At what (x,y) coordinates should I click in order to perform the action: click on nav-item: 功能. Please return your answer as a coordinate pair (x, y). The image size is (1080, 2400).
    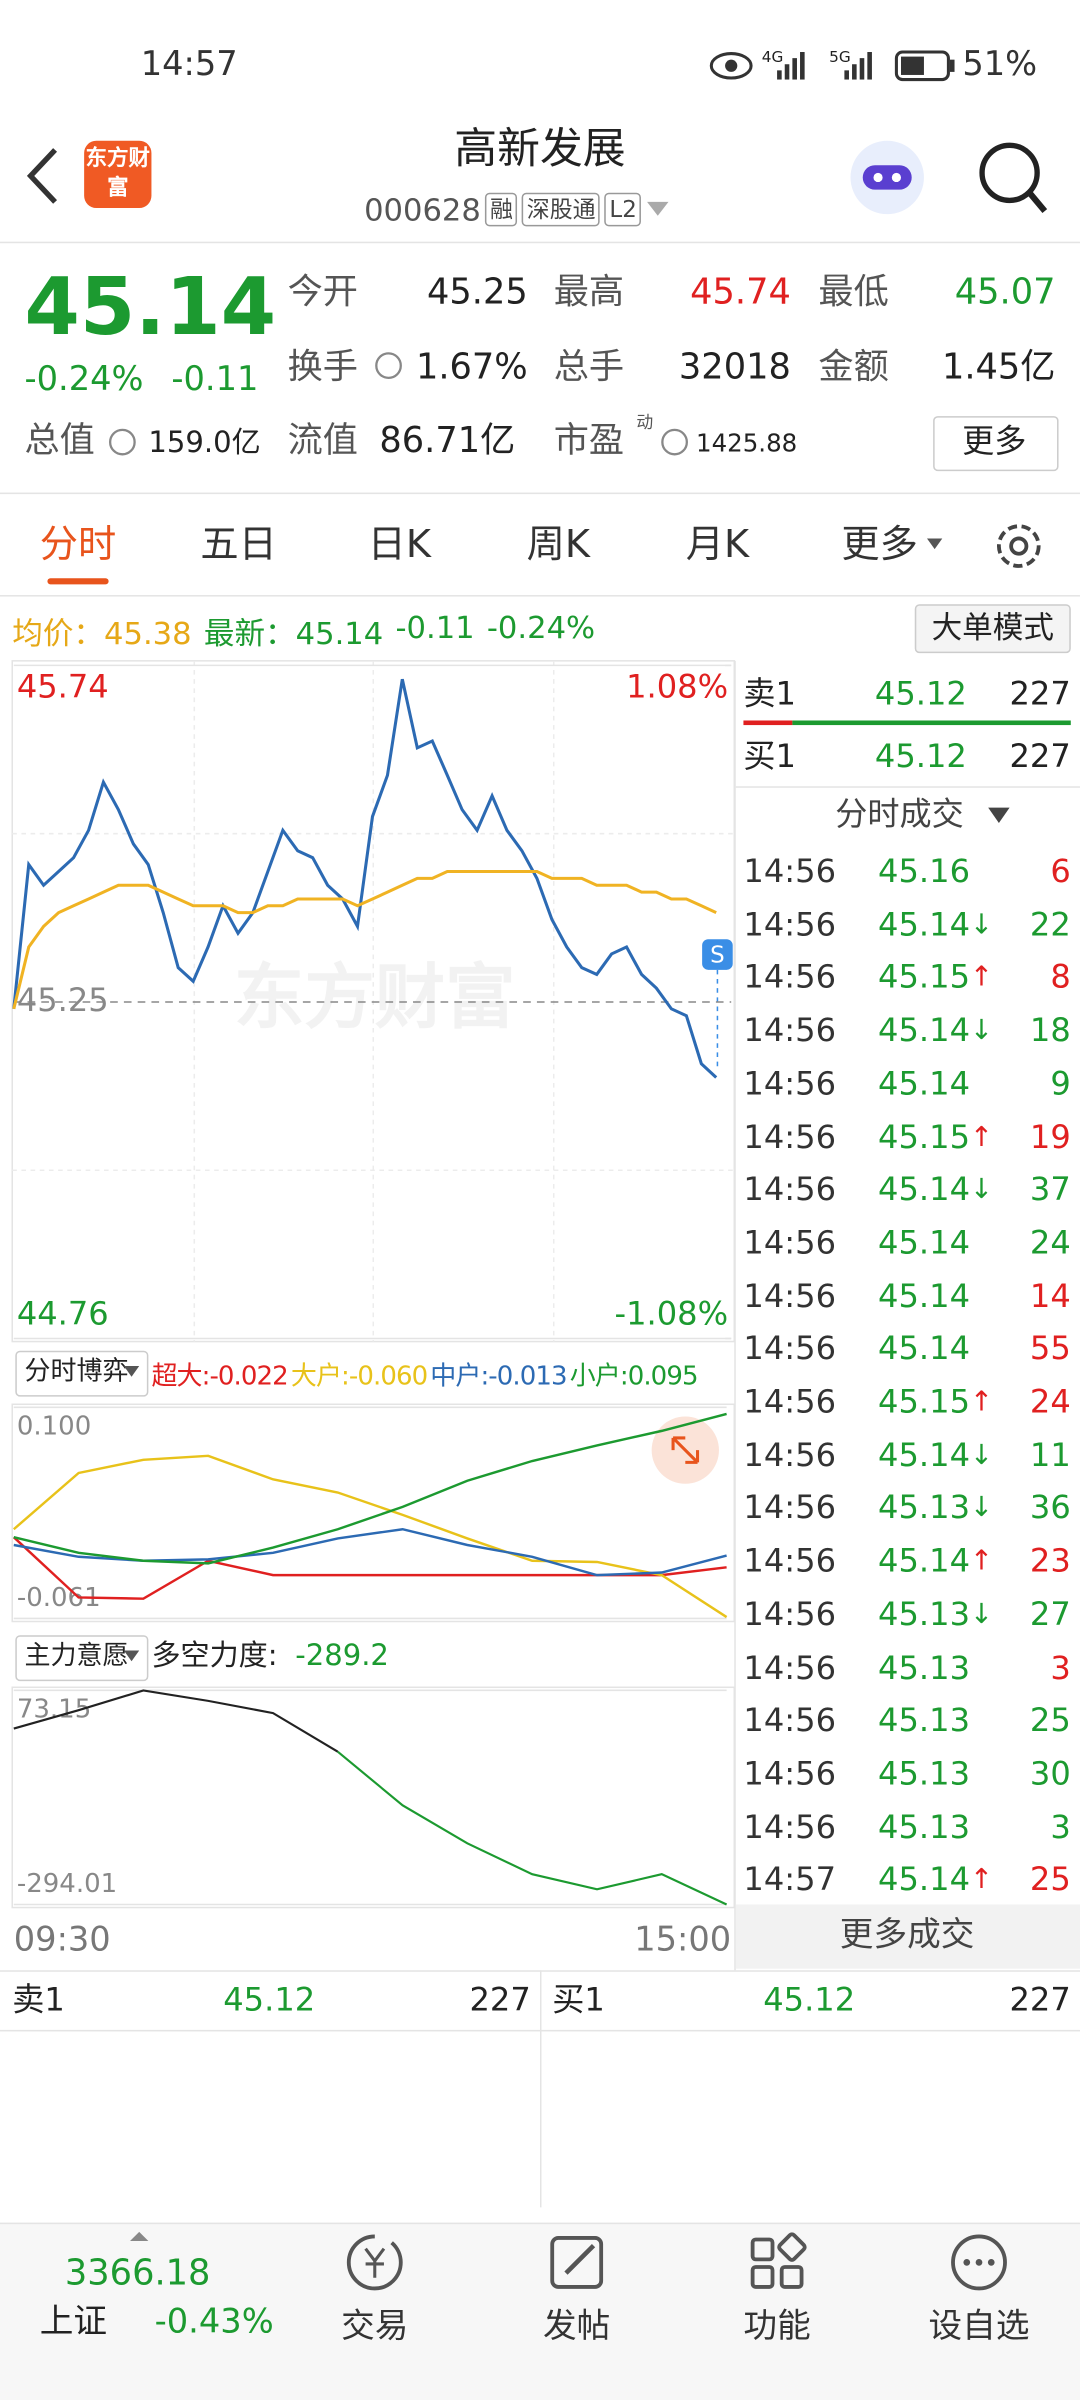
    Looking at the image, I should click on (777, 2327).